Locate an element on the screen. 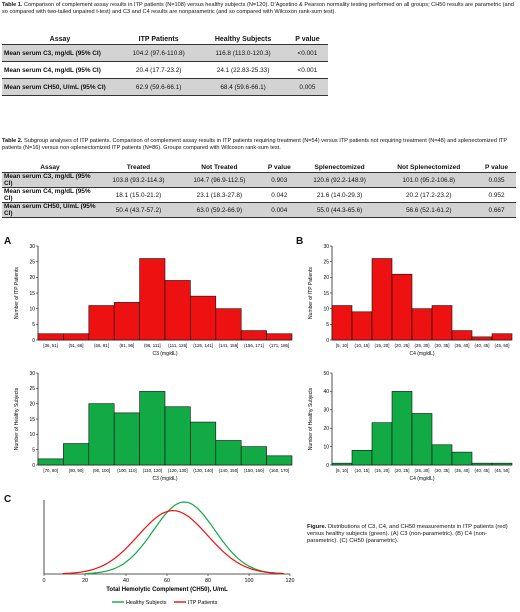 This screenshot has width=520, height=612. table-cell: 20.4 (17.7-23.2) is located at coordinates (159, 70).